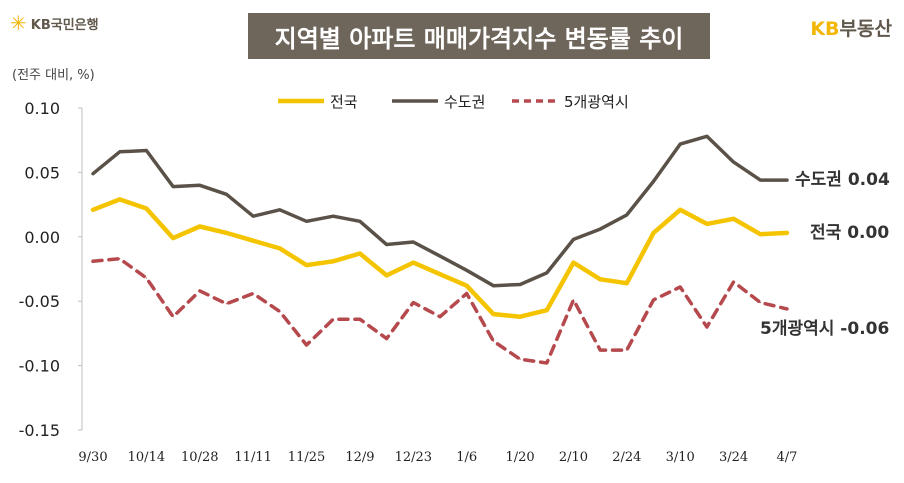  What do you see at coordinates (39, 301) in the screenshot?
I see `y-tick-label: -0.05` at bounding box center [39, 301].